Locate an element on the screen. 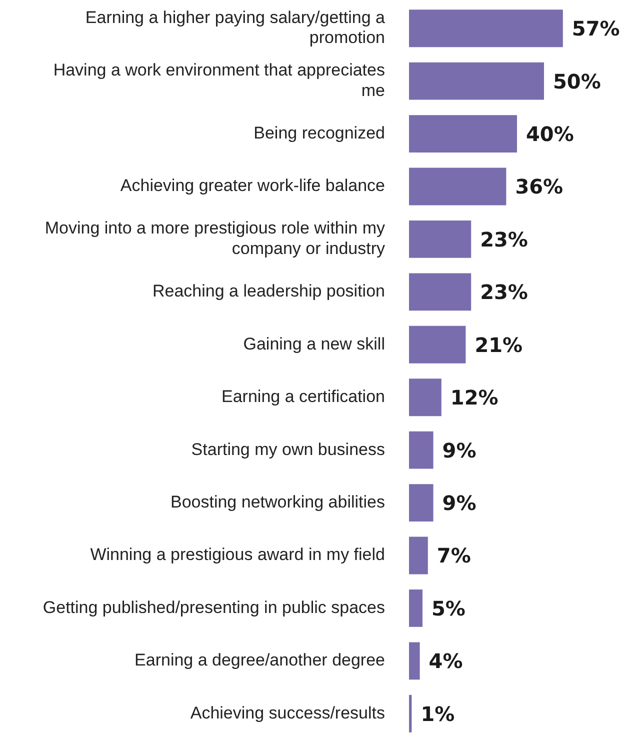 The width and height of the screenshot is (623, 742). y-tick-label: Achieving success/results is located at coordinates (287, 712).